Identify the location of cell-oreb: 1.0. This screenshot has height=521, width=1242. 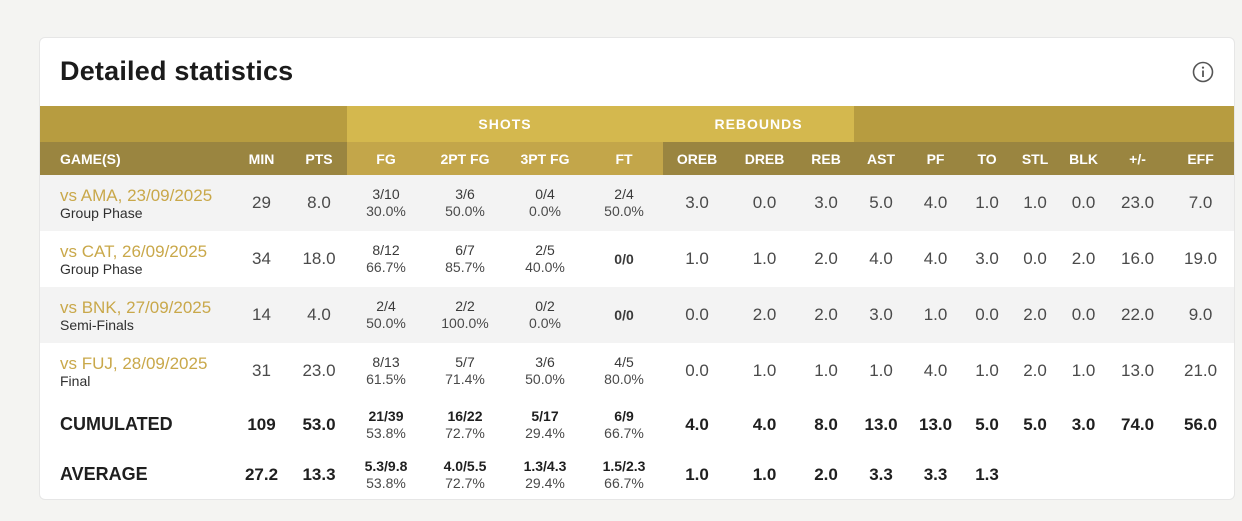
(697, 474).